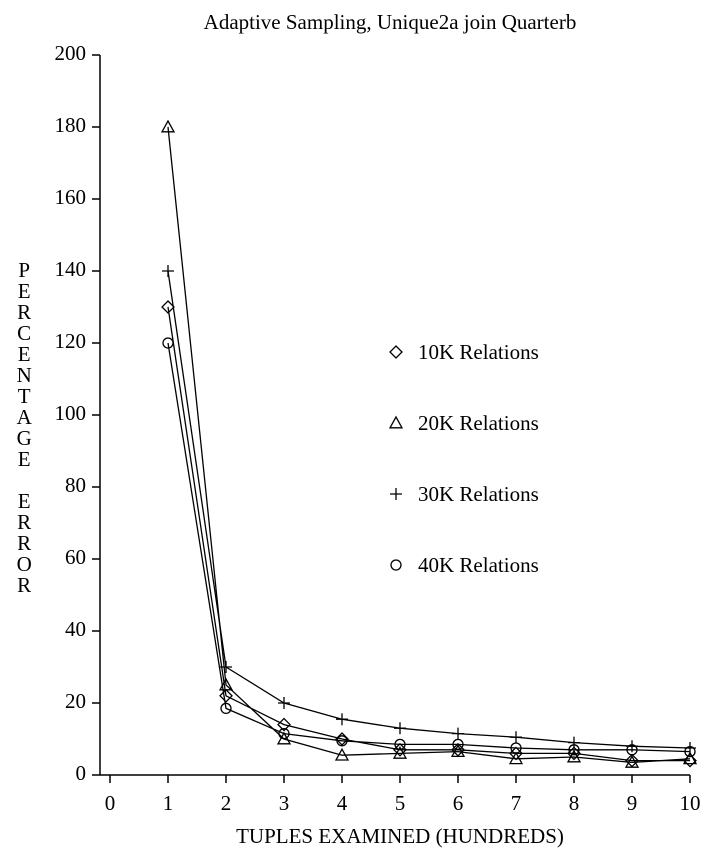  What do you see at coordinates (478, 423) in the screenshot?
I see `legend-label: 20K Relations` at bounding box center [478, 423].